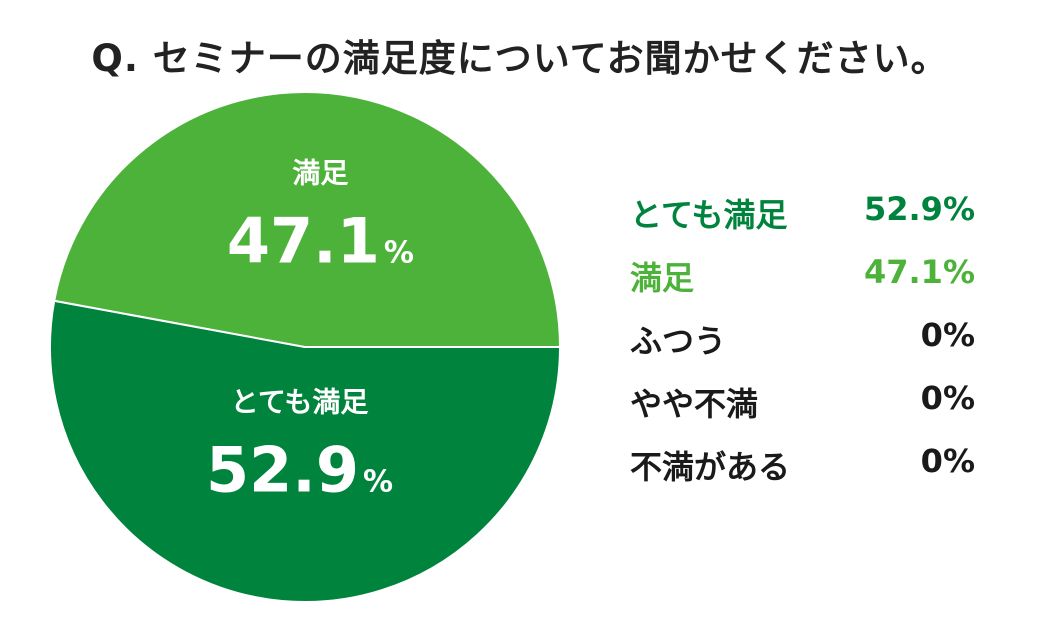 The image size is (1040, 630). Describe the element at coordinates (919, 272) in the screenshot. I see `legend-value: 47.1%` at that location.